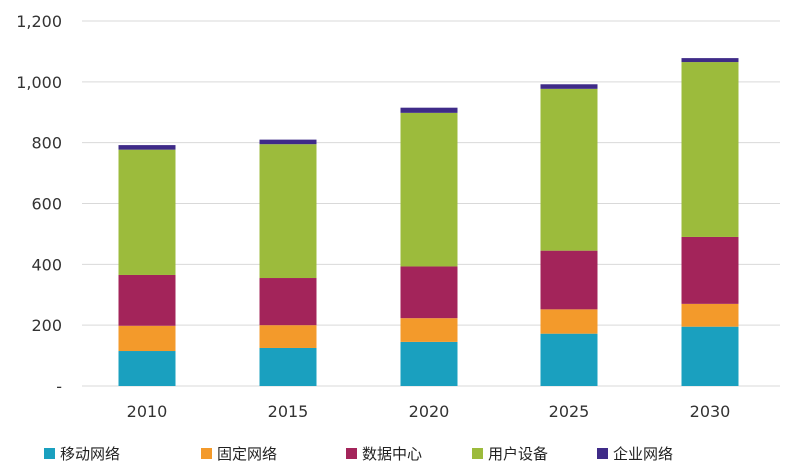 The height and width of the screenshot is (469, 800). What do you see at coordinates (59, 386) in the screenshot?
I see `y-tick-label: -` at bounding box center [59, 386].